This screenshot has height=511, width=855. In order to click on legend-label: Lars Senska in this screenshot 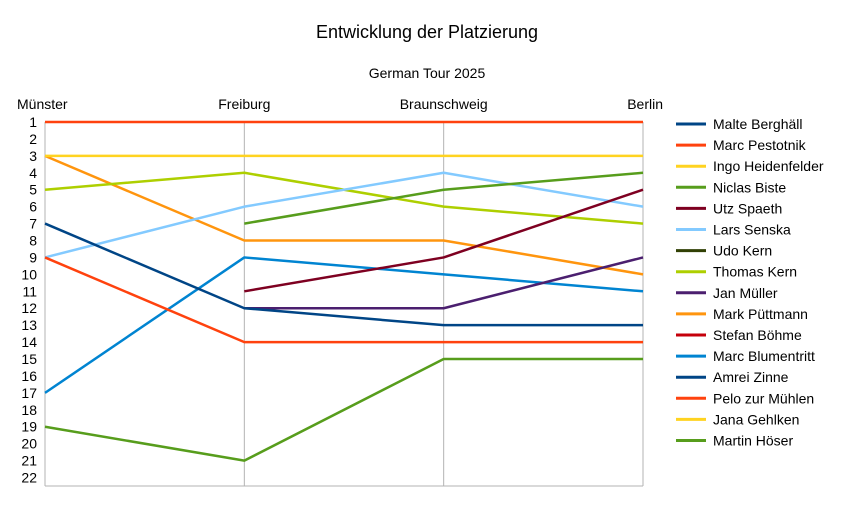, I will do `click(752, 230)`.